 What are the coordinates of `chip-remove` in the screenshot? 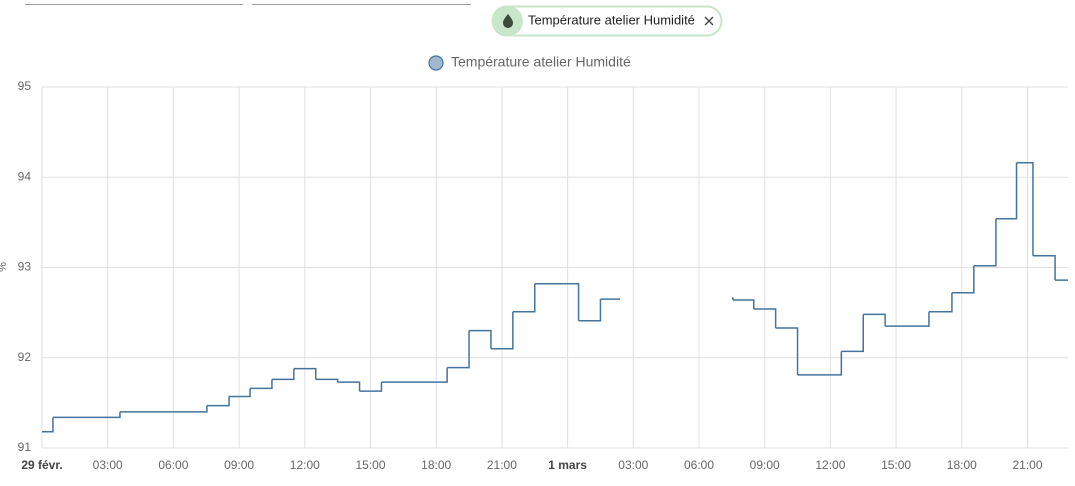 It's located at (709, 21).